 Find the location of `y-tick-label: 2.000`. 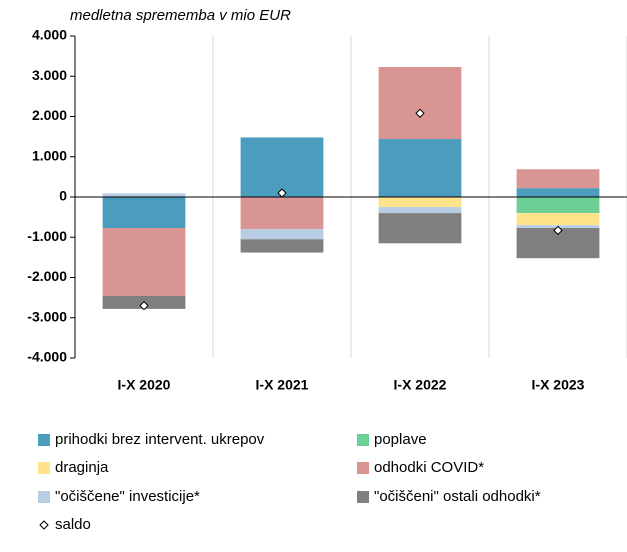

y-tick-label: 2.000 is located at coordinates (49, 115).